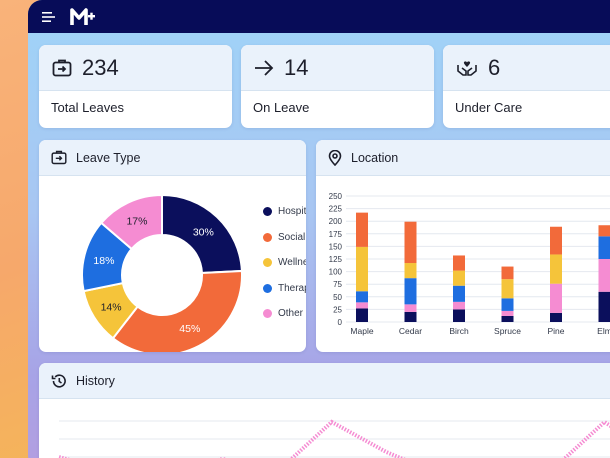  I want to click on donut-slice-other, so click(131, 222).